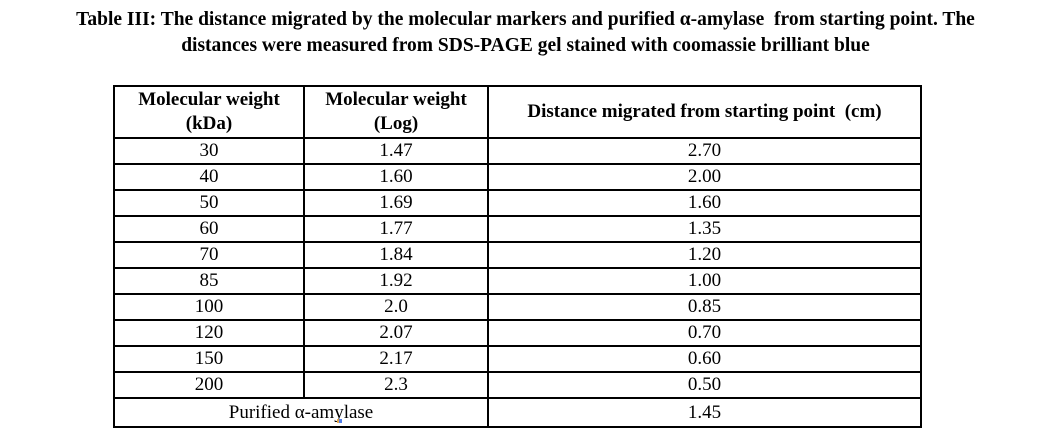 This screenshot has height=442, width=1051. I want to click on table-row: 150 2.17 0.60, so click(517, 359).